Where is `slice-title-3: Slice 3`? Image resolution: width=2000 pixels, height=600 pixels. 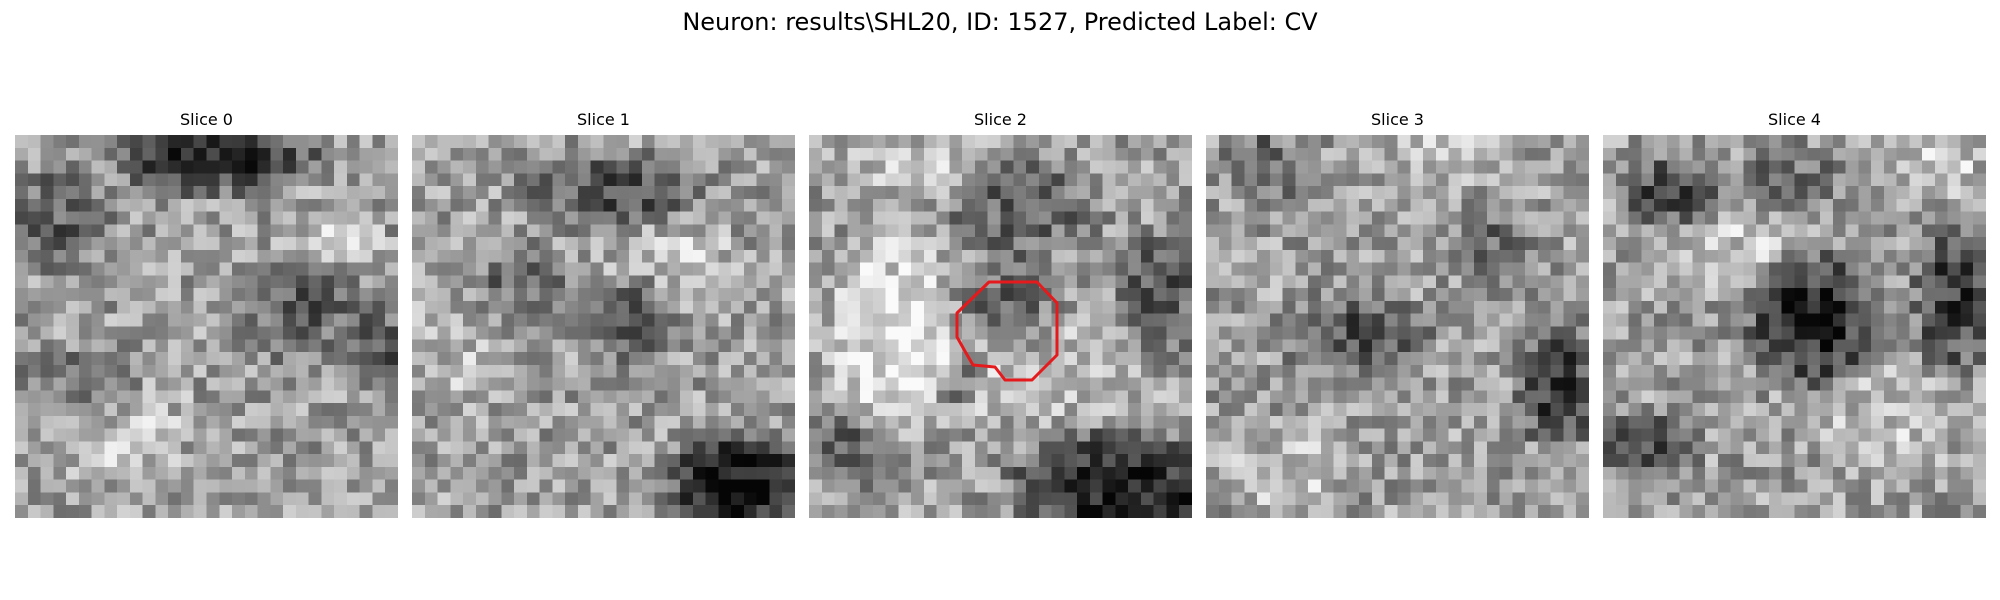
slice-title-3: Slice 3 is located at coordinates (1397, 119).